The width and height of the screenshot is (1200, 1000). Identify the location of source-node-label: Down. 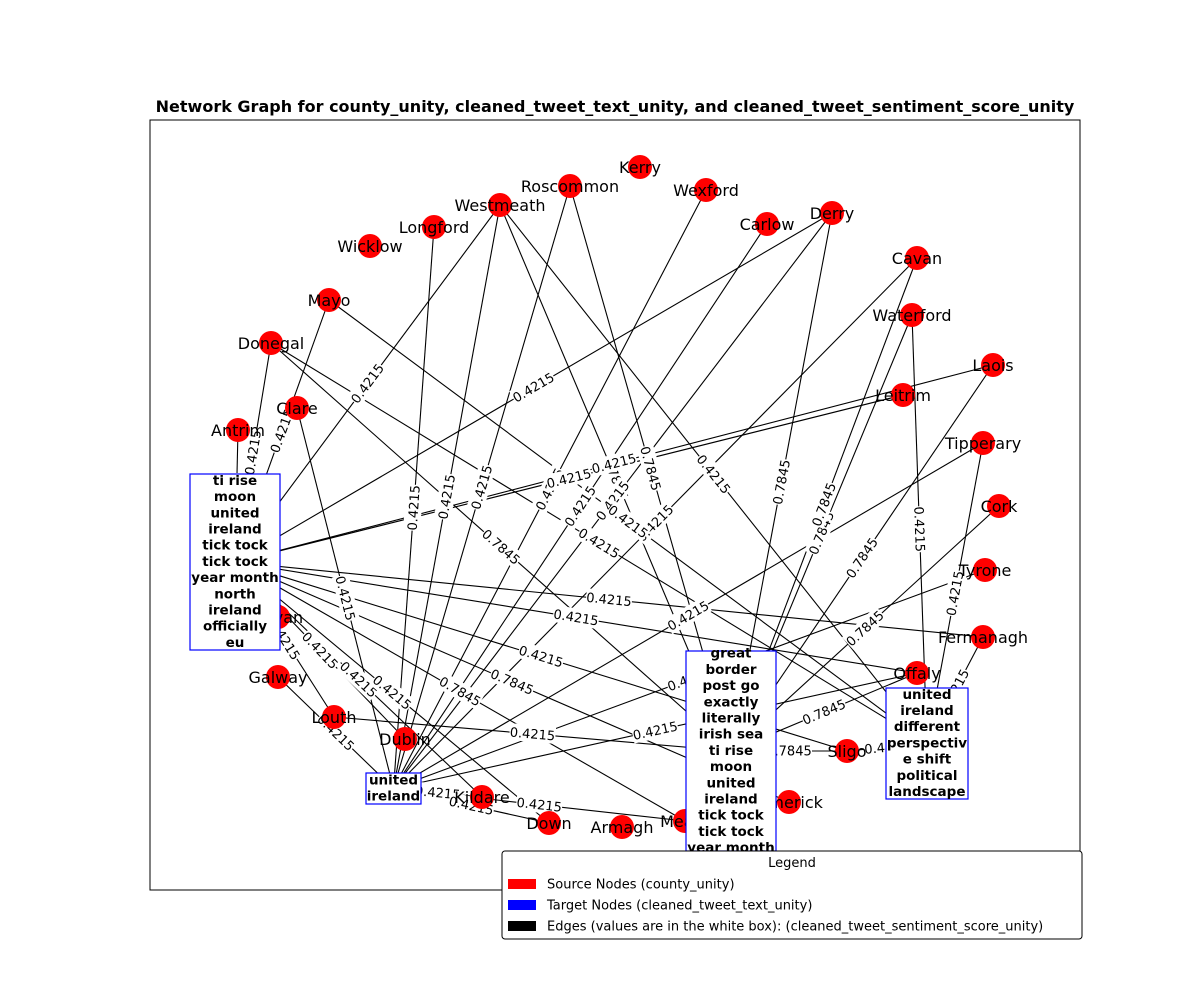
(548, 823).